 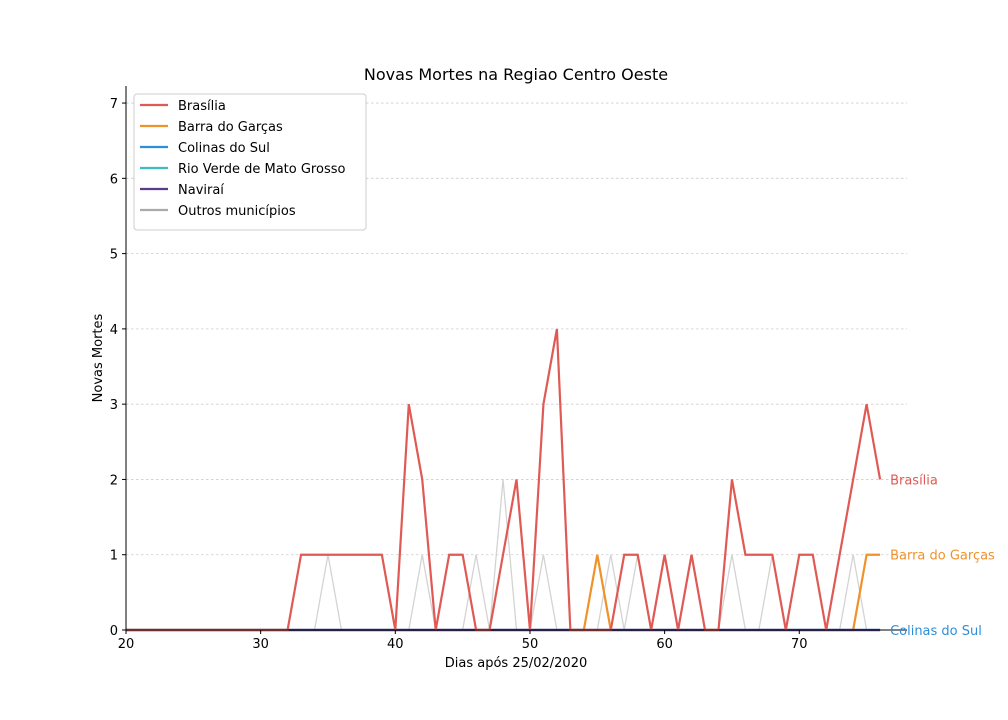 What do you see at coordinates (664, 644) in the screenshot?
I see `x-tick-label-60: 60` at bounding box center [664, 644].